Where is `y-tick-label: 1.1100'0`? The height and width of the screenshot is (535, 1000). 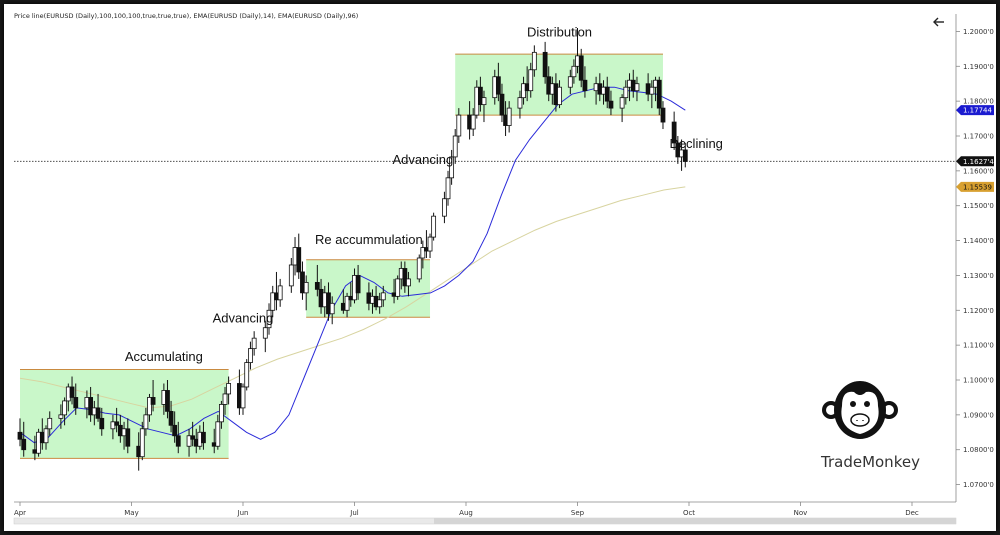
y-tick-label: 1.1100'0 is located at coordinates (978, 346).